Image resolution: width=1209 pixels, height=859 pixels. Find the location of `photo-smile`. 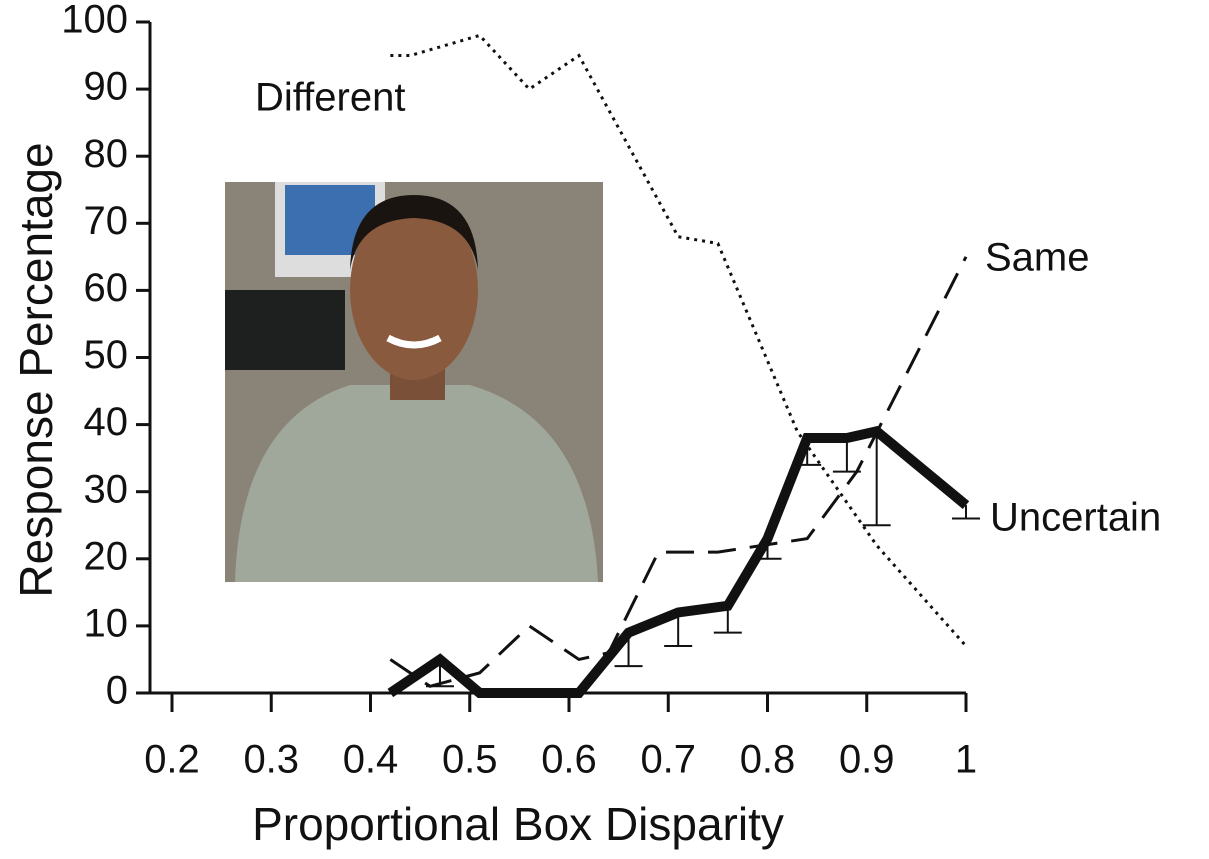

photo-smile is located at coordinates (414, 341).